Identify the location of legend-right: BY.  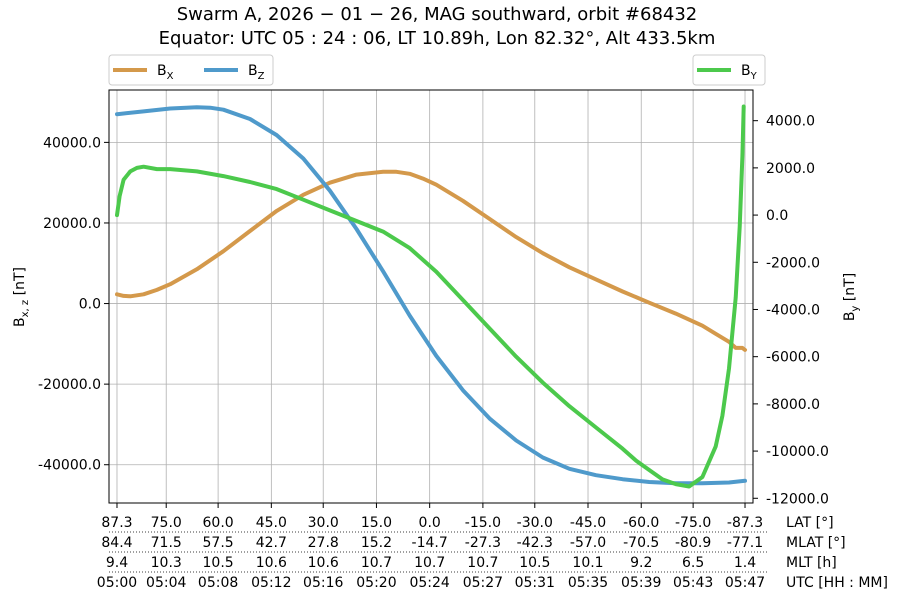
(729, 70).